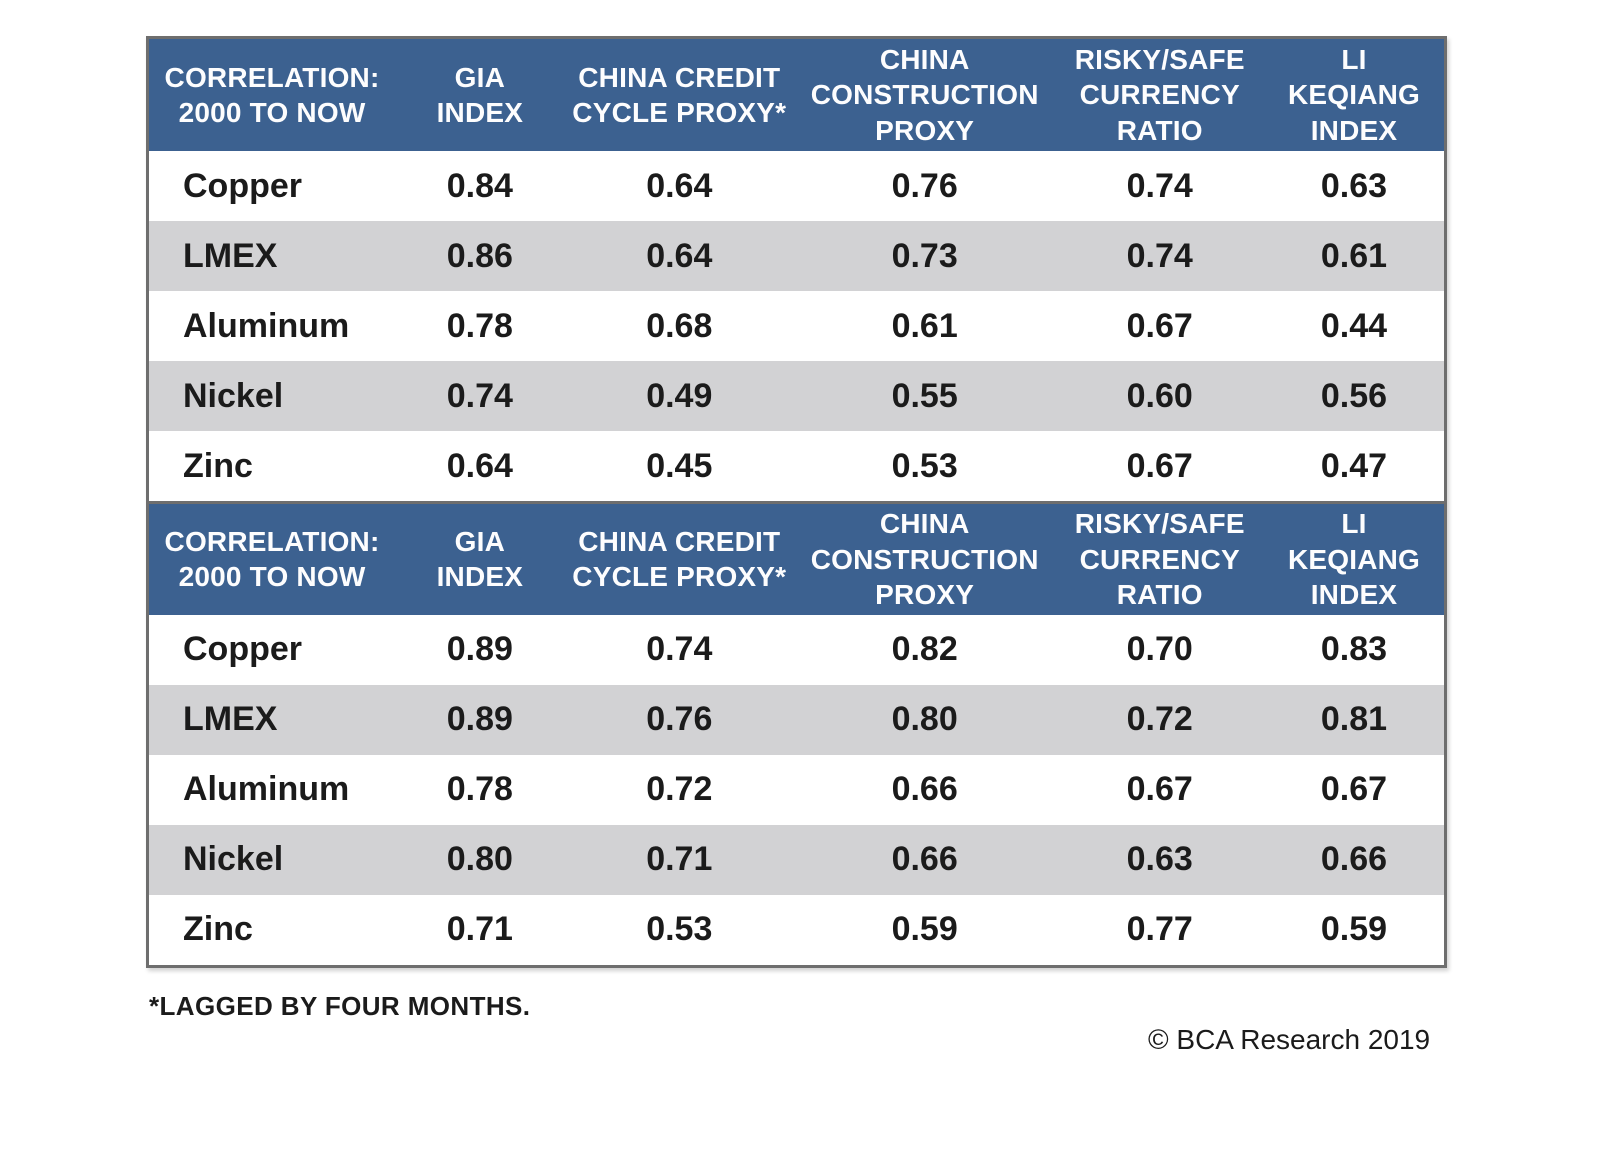  I want to click on value-cell: 0.81, so click(1353, 719).